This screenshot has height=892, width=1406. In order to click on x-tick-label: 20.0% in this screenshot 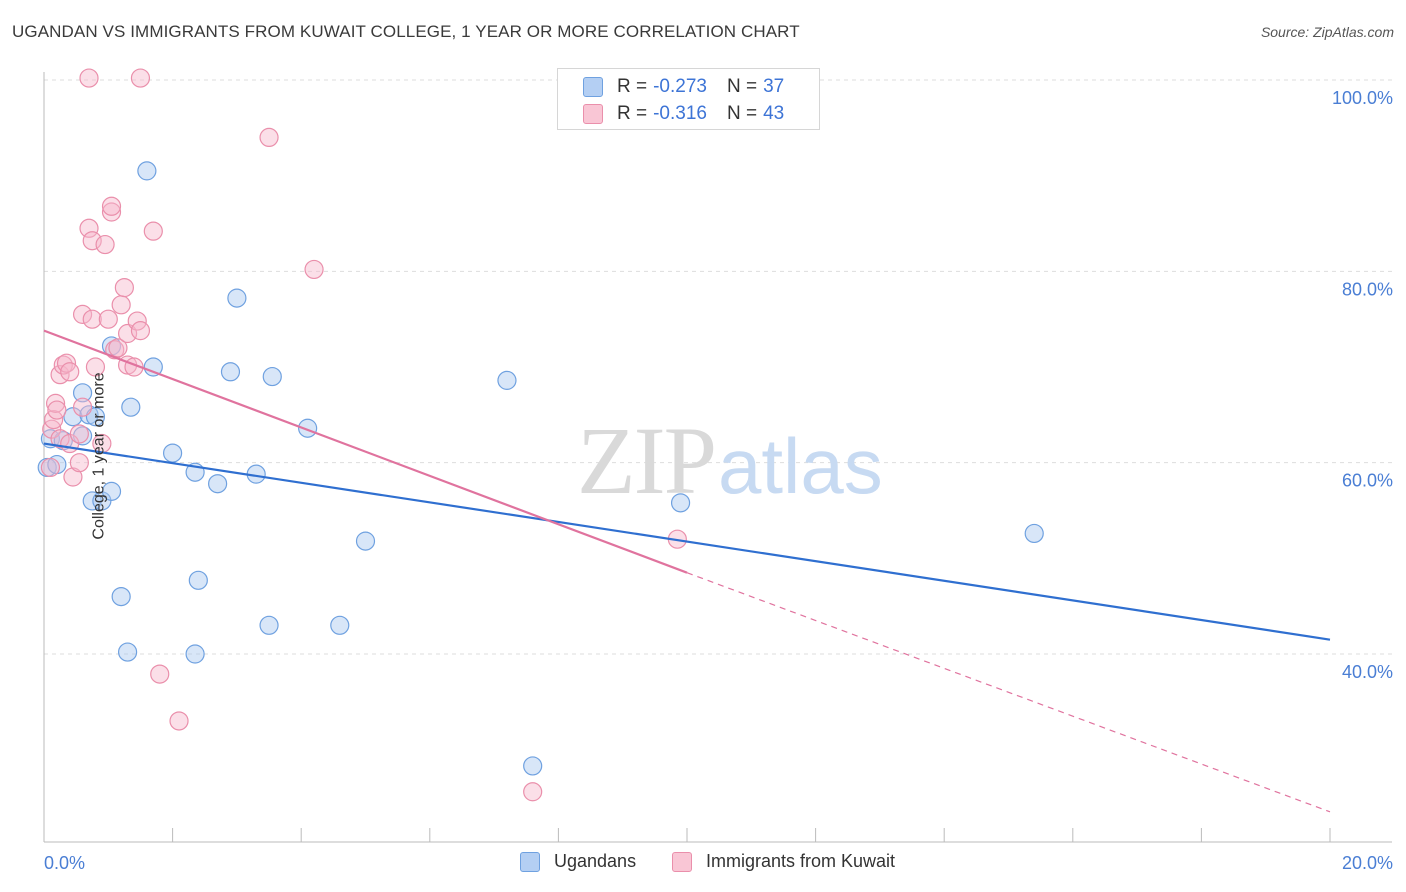, I will do `click(1367, 863)`.